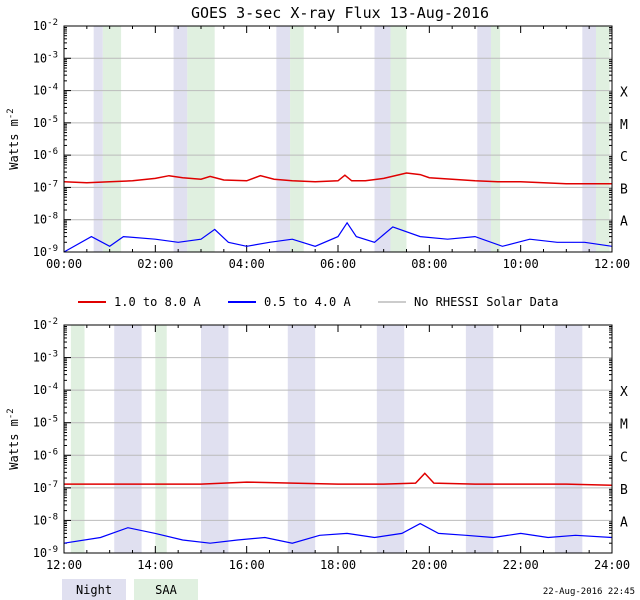 This screenshot has height=600, width=640. I want to click on footer-timestamp: 22-Aug-2016 22:45, so click(589, 592).